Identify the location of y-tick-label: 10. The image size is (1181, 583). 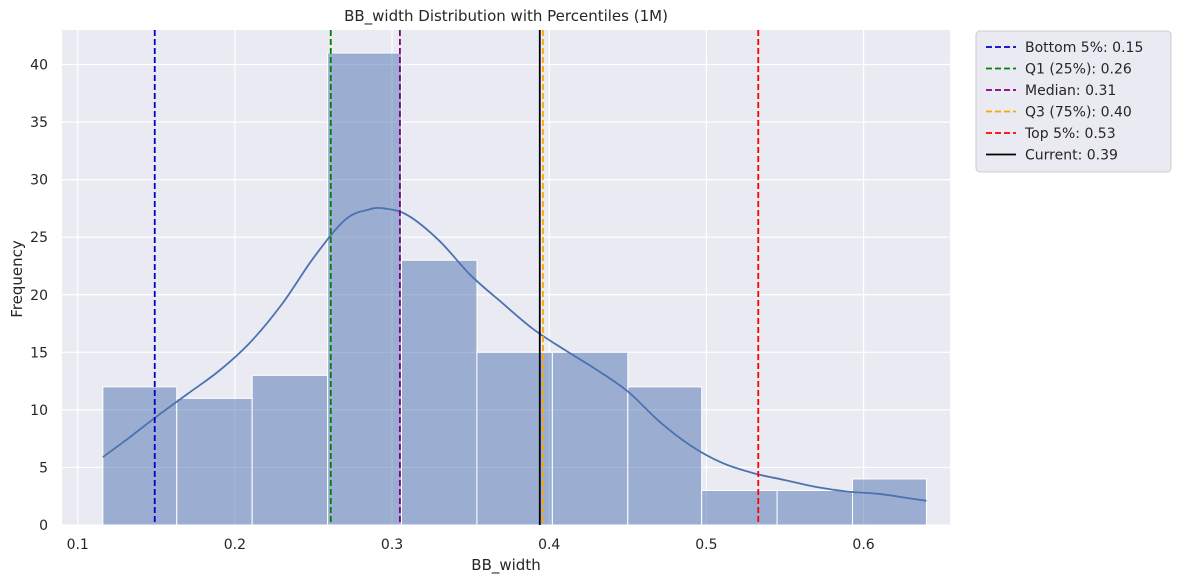
(39, 411).